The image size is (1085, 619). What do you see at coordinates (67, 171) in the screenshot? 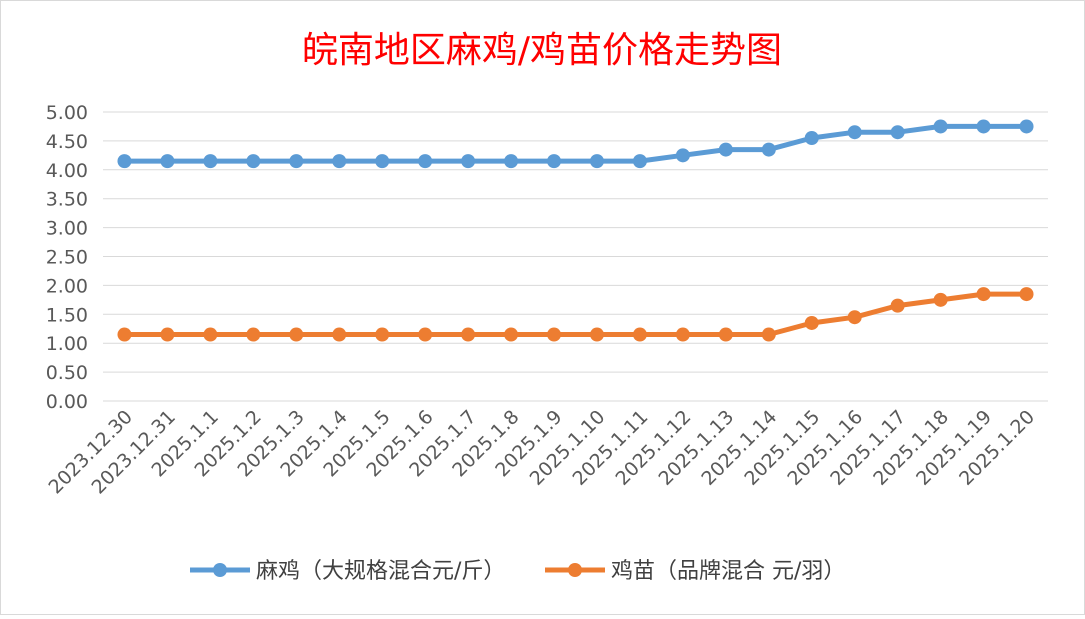
I see `y-tick-label: 4.00` at bounding box center [67, 171].